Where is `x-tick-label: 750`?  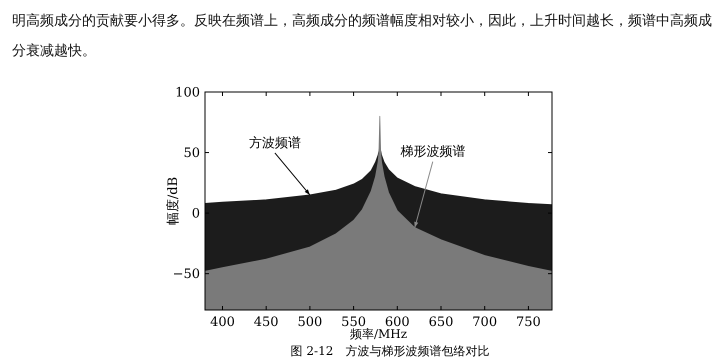
x-tick-label: 750 is located at coordinates (528, 322).